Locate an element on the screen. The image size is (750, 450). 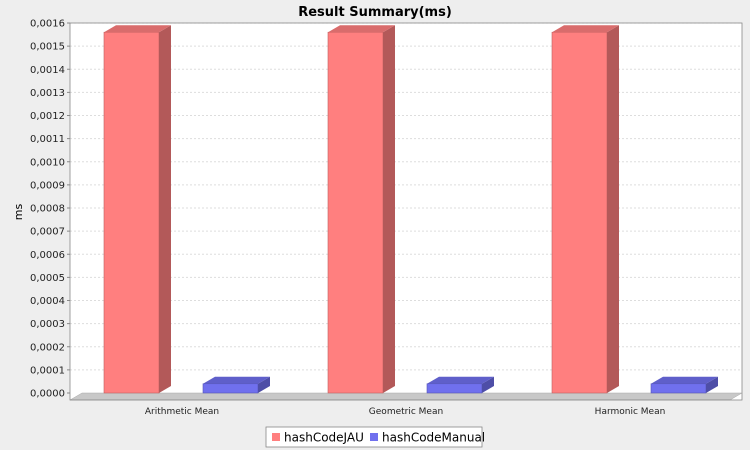
x-tick-label: Geometric Mean is located at coordinates (406, 412).